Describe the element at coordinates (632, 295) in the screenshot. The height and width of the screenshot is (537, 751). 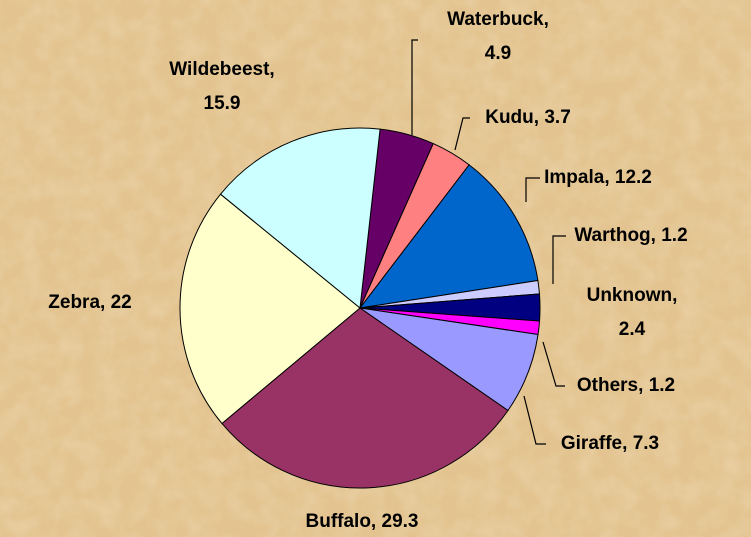
I see `label-name: Unknown,` at that location.